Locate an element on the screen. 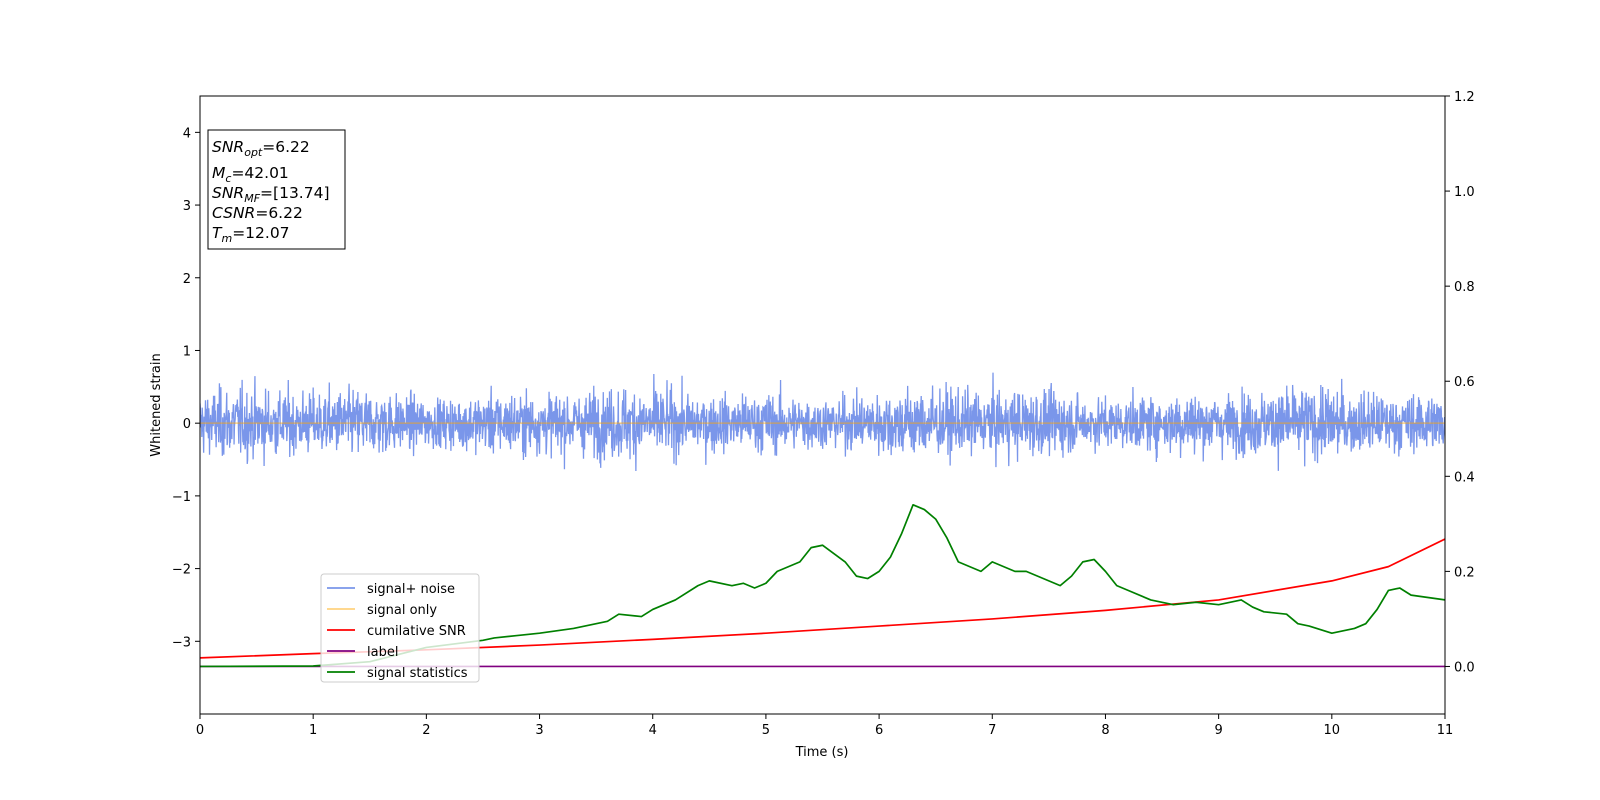 The width and height of the screenshot is (1600, 800). x-tick-label: 7 is located at coordinates (992, 730).